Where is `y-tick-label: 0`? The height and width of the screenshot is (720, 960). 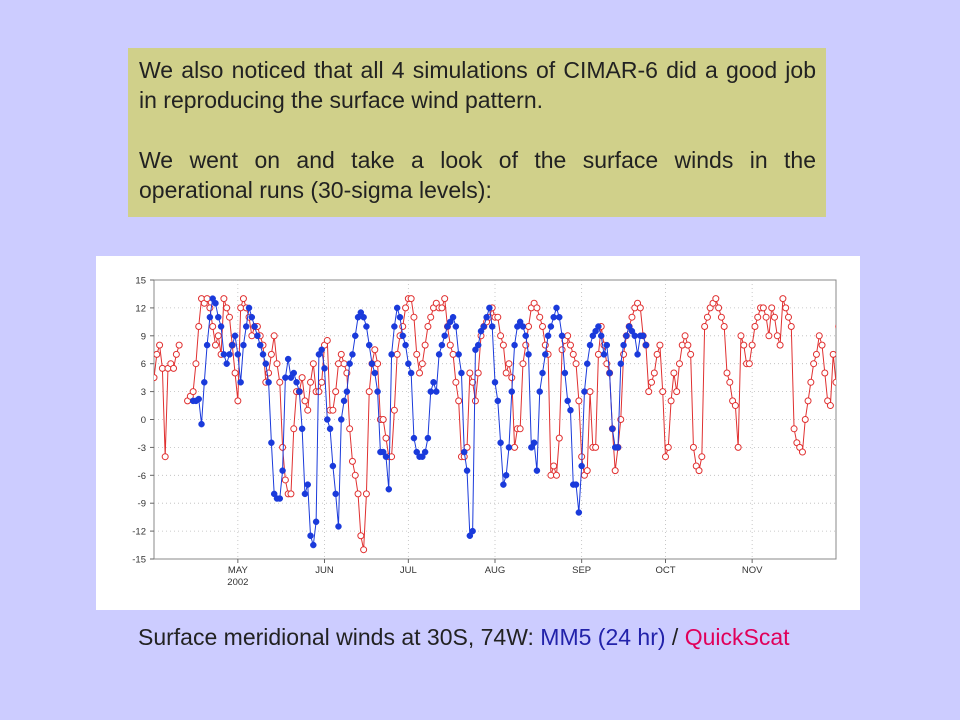 y-tick-label: 0 is located at coordinates (143, 420).